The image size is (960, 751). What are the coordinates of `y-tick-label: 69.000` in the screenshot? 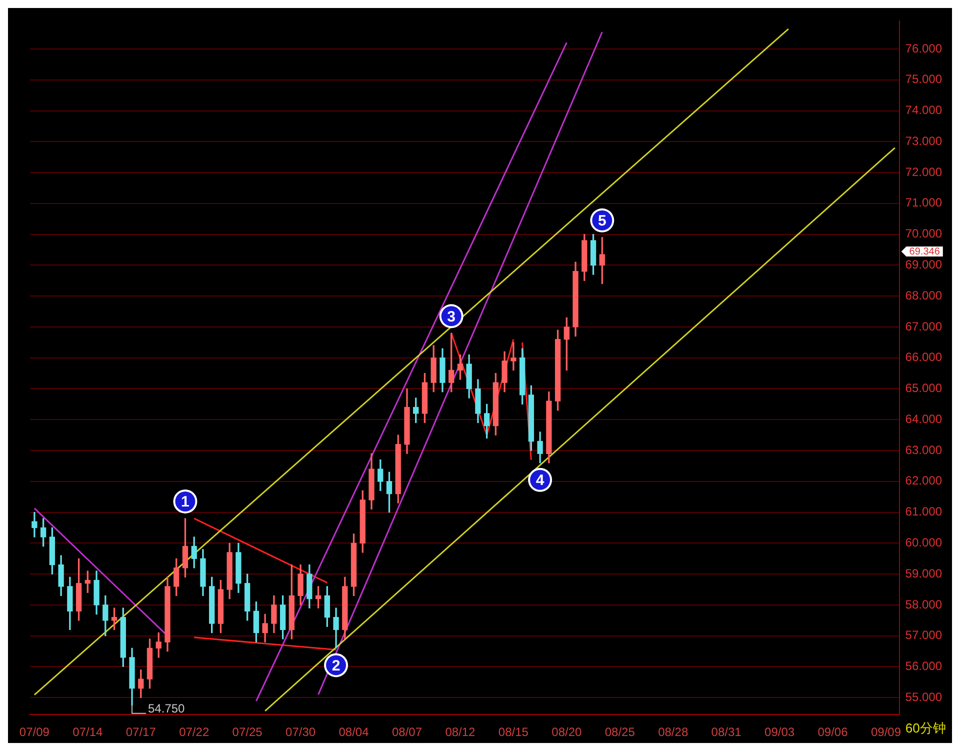 It's located at (923, 265).